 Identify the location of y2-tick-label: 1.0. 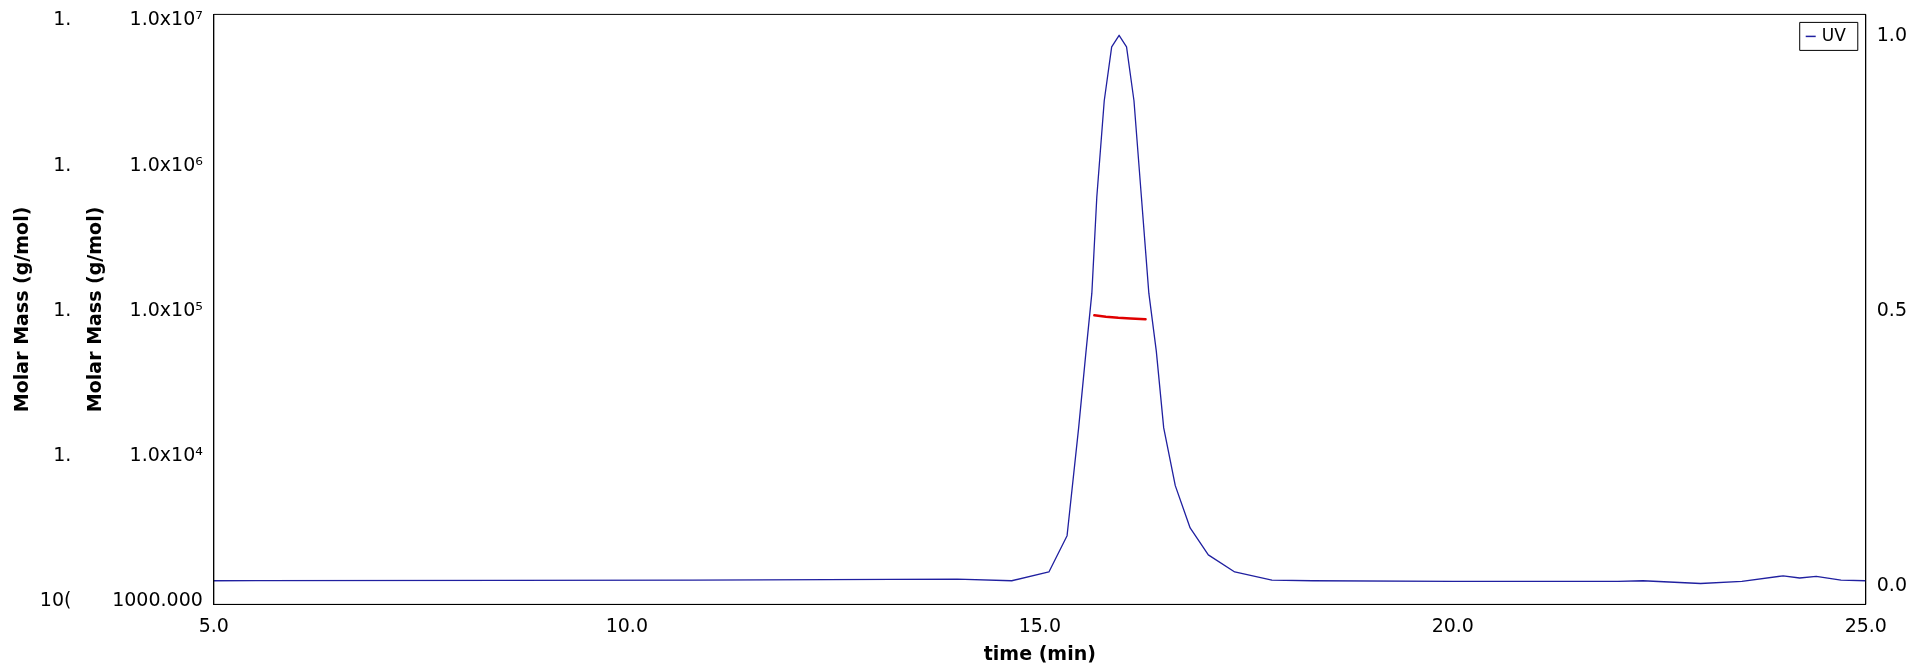
(1891, 34).